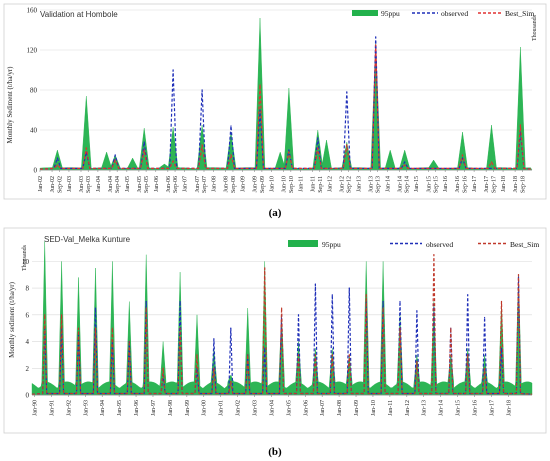 The image size is (550, 461). Describe the element at coordinates (215, 184) in the screenshot. I see `x-tick-label: Jan-08` at that location.